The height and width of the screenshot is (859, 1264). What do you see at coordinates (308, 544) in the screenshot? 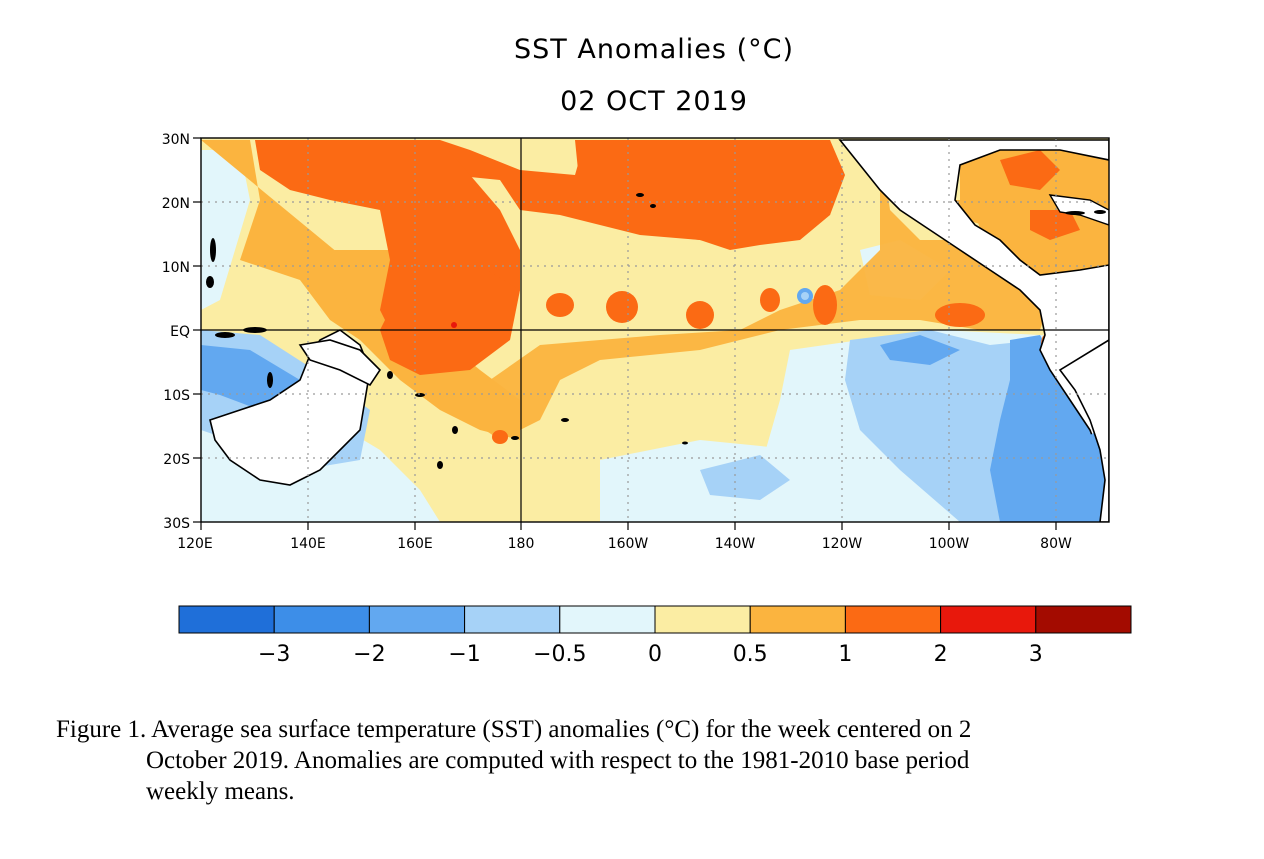
I see `lon-tick-label: 140E` at bounding box center [308, 544].